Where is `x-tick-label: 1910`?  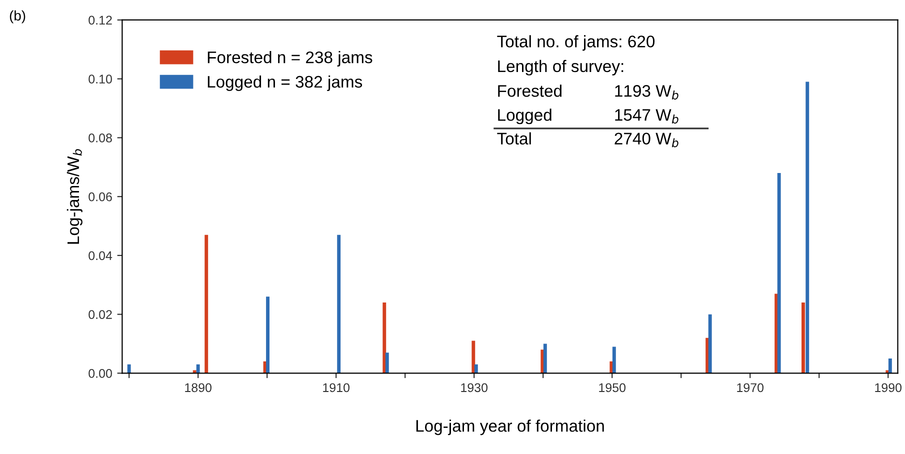
x-tick-label: 1910 is located at coordinates (336, 387).